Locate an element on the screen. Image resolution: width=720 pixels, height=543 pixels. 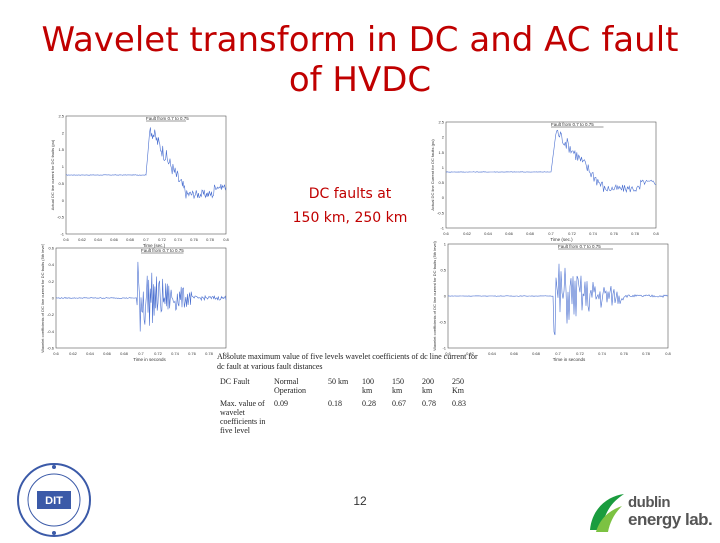
value-cell: 0.09 is located at coordinates (281, 403).